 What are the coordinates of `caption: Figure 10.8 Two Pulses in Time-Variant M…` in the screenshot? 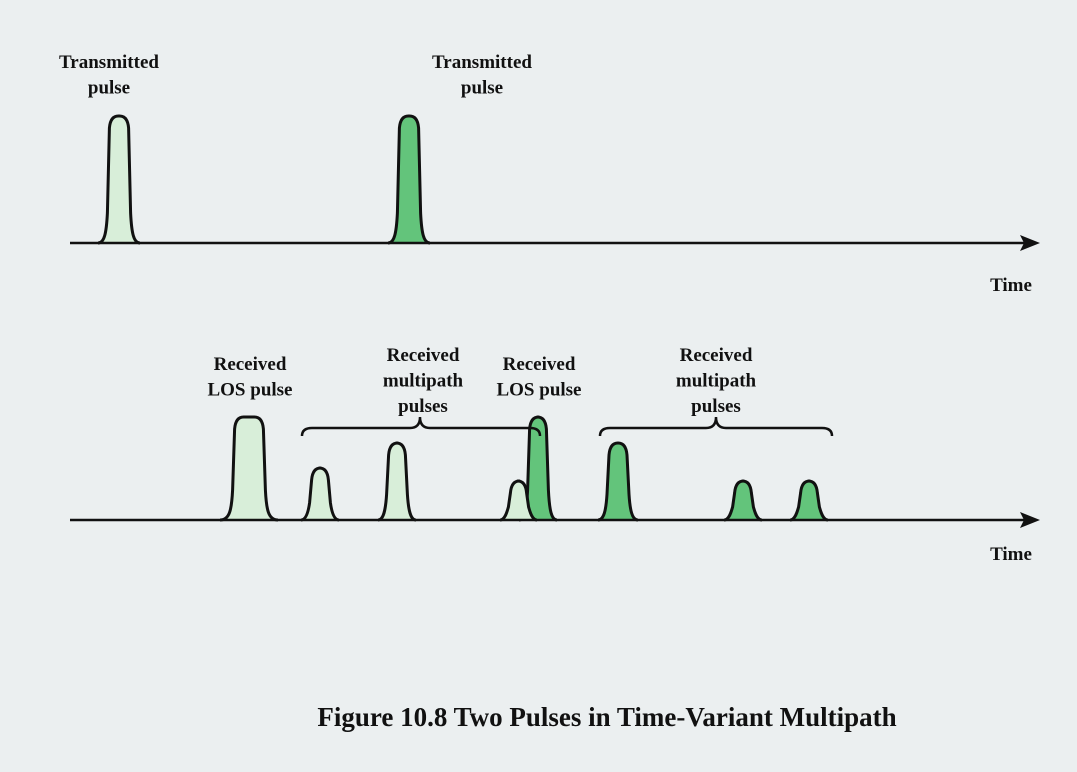 It's located at (606, 717).